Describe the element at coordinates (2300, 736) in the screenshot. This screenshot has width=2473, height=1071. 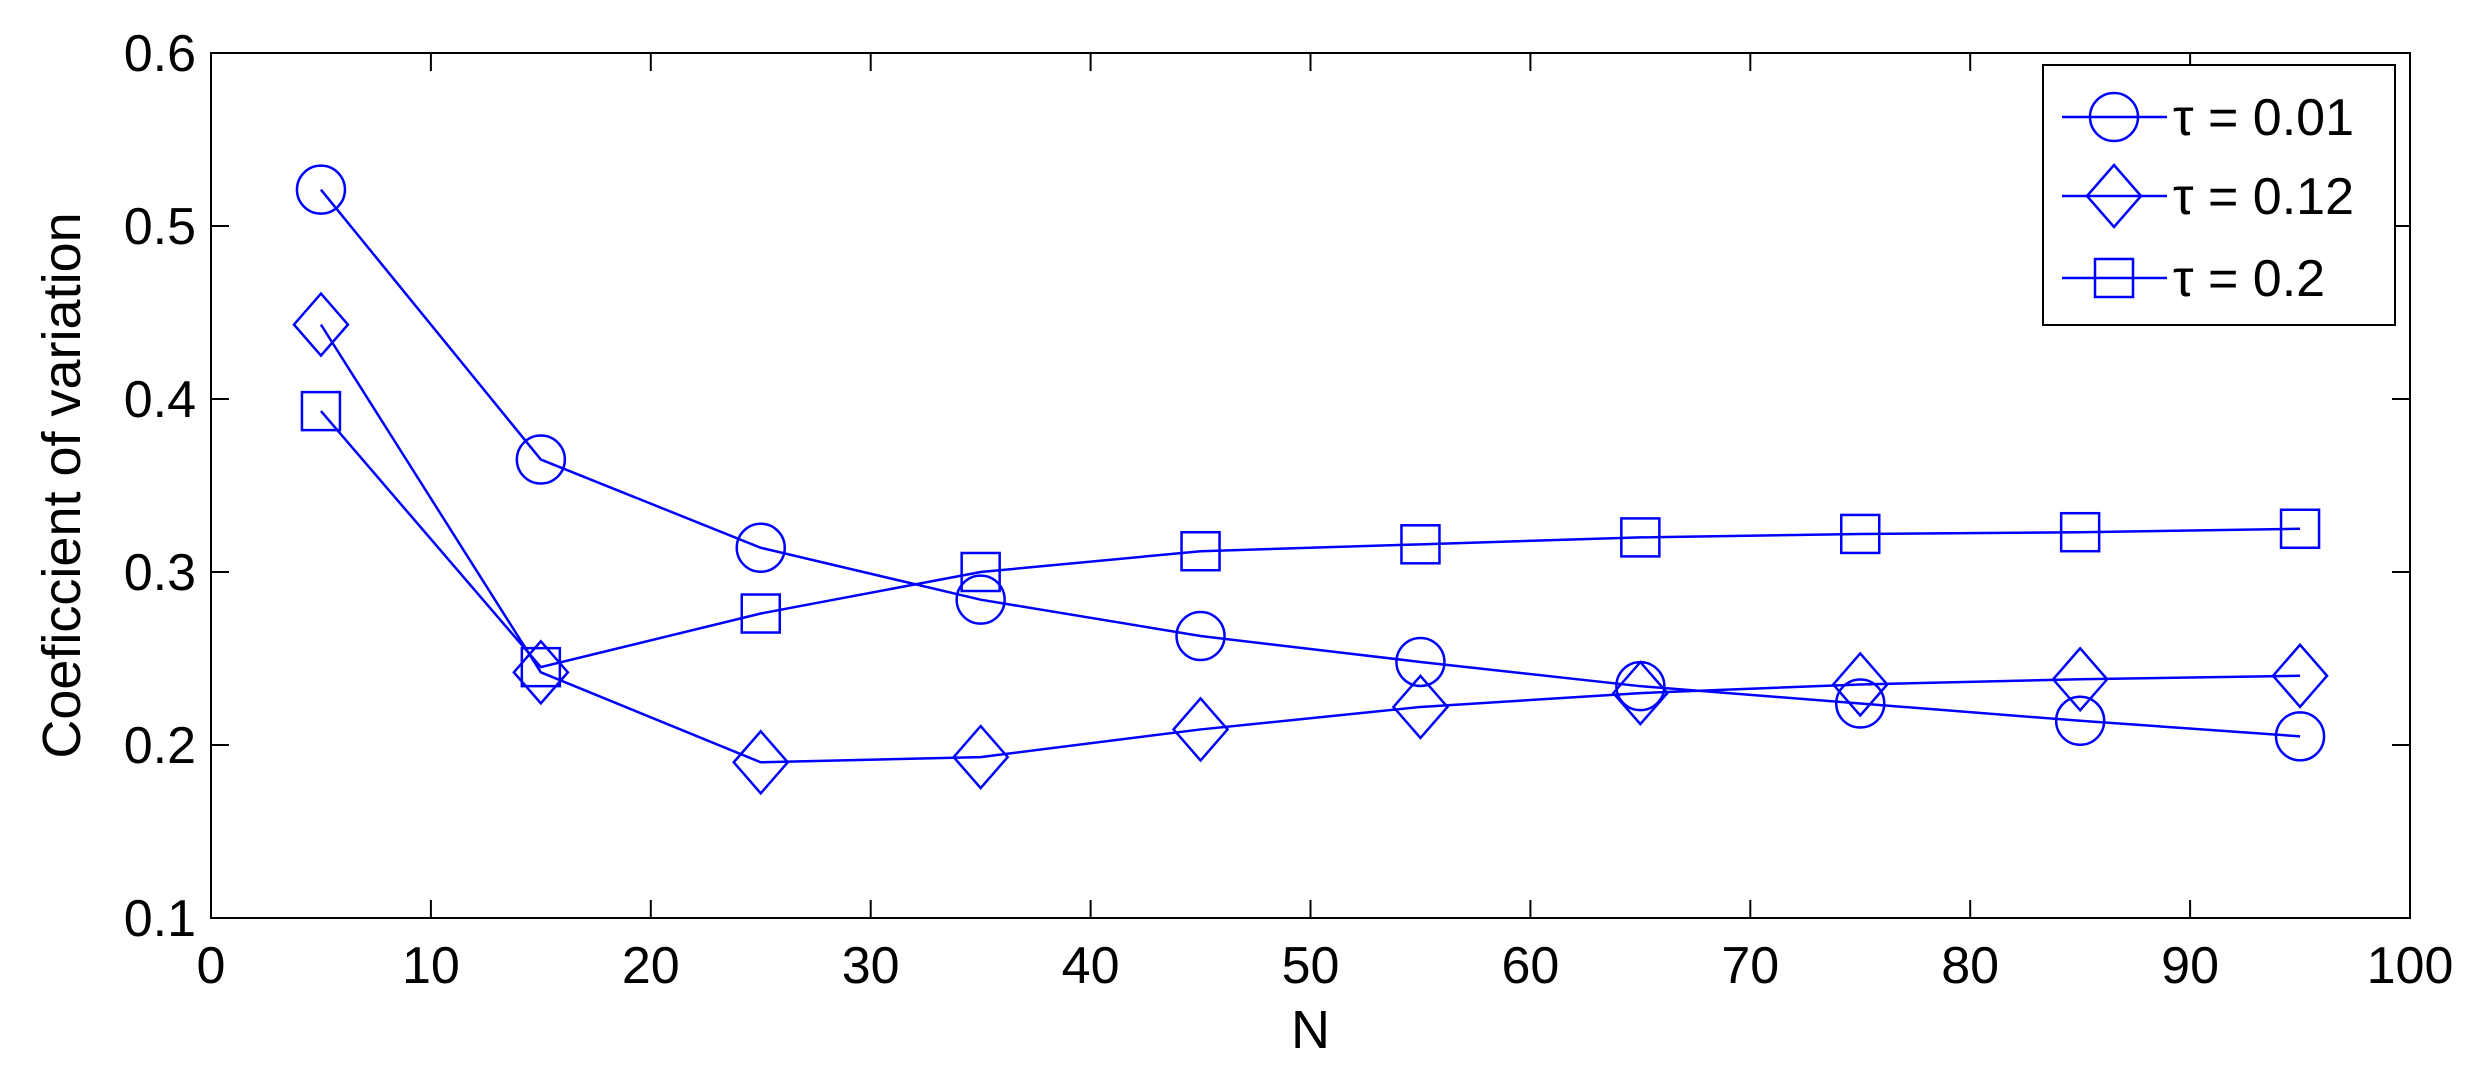
I see `series-1-point-x95` at that location.